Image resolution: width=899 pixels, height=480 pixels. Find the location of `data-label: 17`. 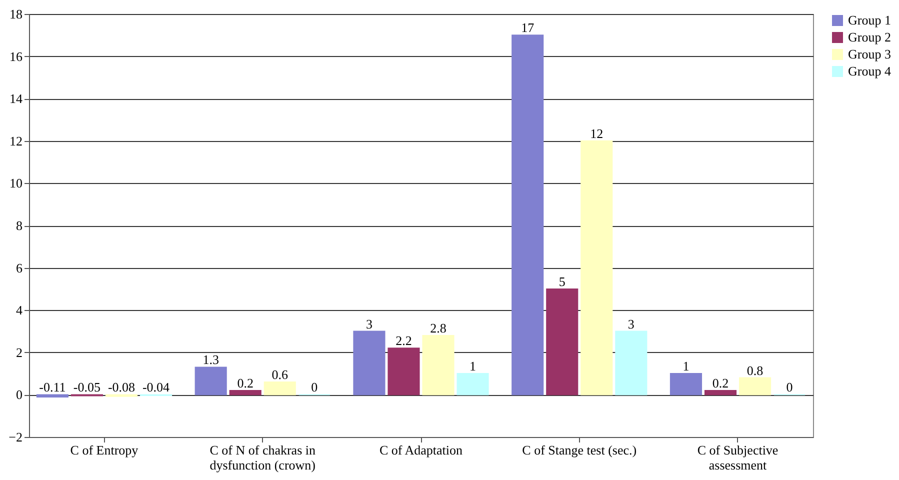

data-label: 17 is located at coordinates (528, 28).